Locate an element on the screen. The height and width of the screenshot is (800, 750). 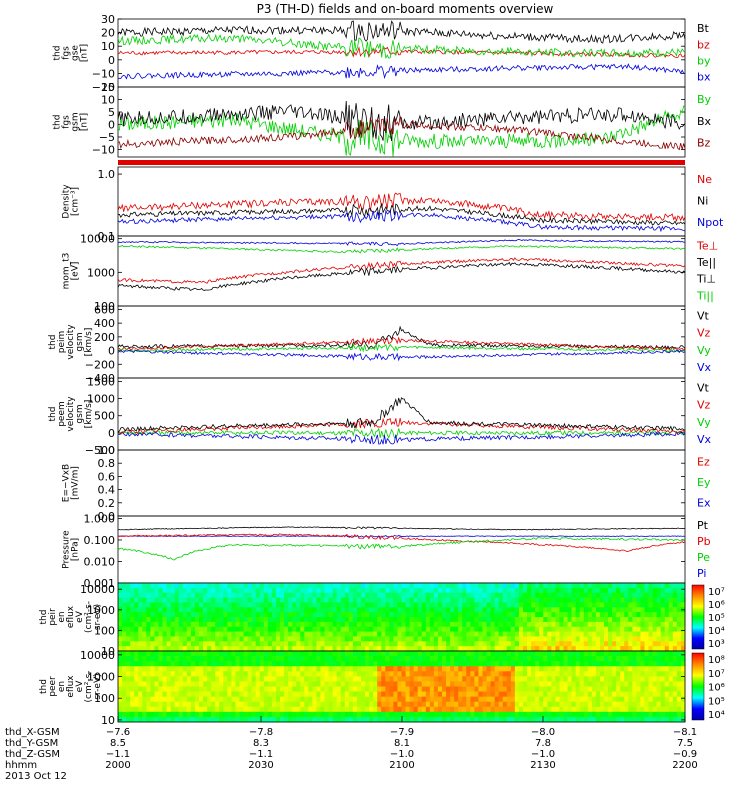
colorbar-label: 10⁵ is located at coordinates (716, 701).